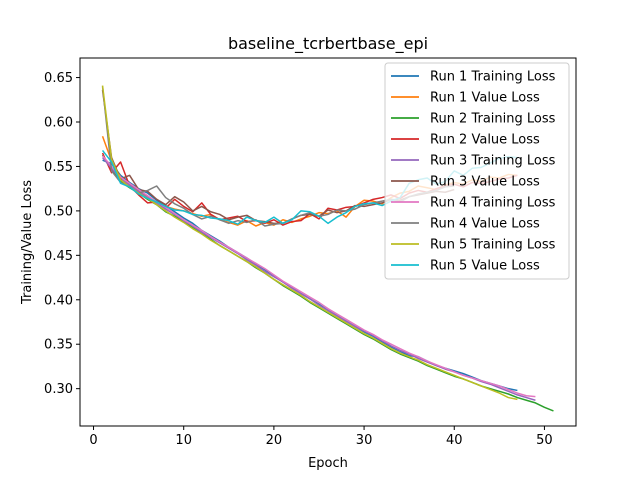 Image resolution: width=640 pixels, height=480 pixels. What do you see at coordinates (544, 440) in the screenshot?
I see `x-tick-label: 50` at bounding box center [544, 440].